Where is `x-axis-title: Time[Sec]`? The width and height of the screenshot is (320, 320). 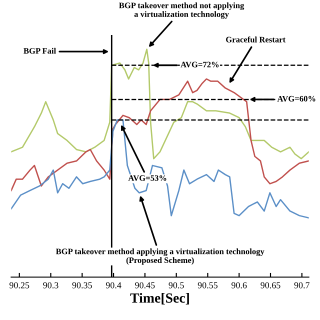
x-axis-title: Time[Sec] is located at coordinates (159, 298).